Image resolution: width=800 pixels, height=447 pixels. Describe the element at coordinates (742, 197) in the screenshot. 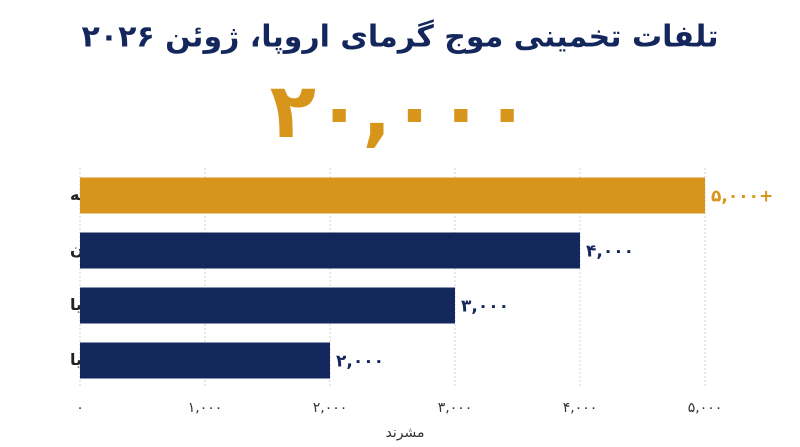

I see `value-label: ۵,۰۰۰+` at that location.